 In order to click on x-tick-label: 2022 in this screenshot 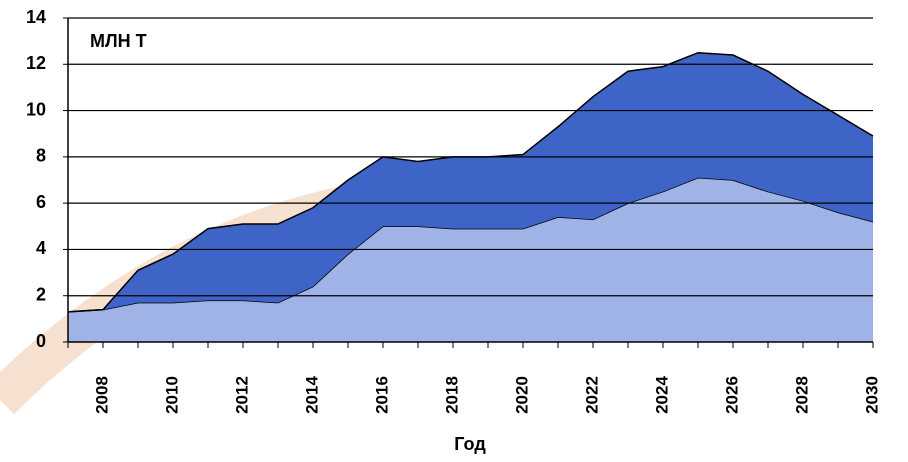, I will do `click(591, 395)`.